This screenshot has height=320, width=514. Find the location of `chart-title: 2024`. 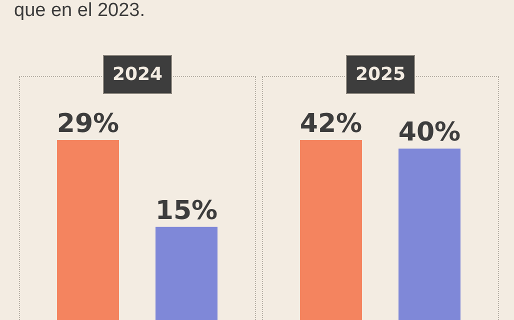

chart-title: 2024 is located at coordinates (137, 74).